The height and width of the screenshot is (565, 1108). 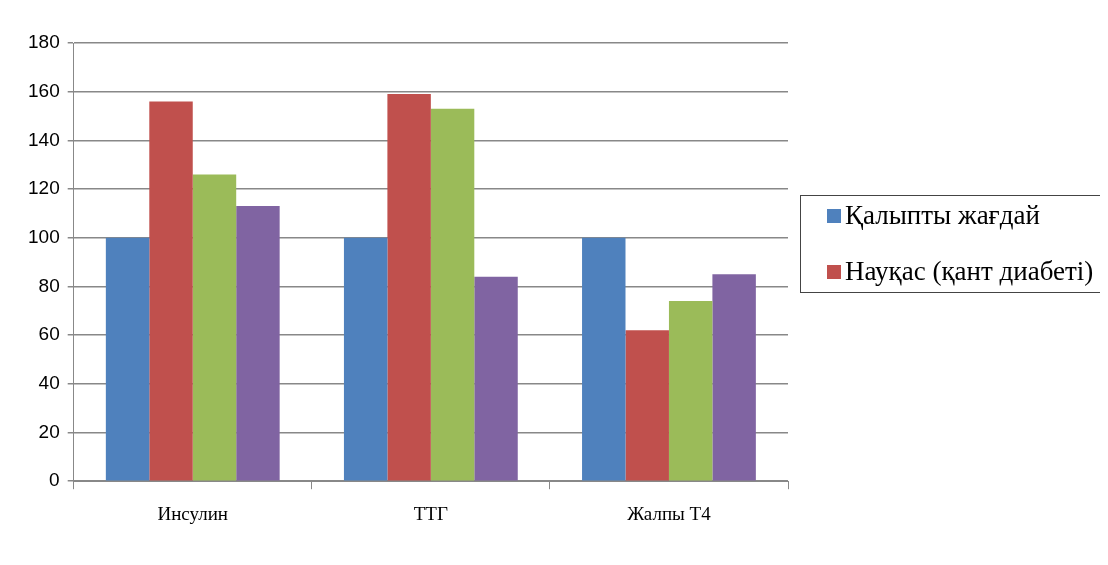 What do you see at coordinates (44, 42) in the screenshot?
I see `y-tick-label: 180` at bounding box center [44, 42].